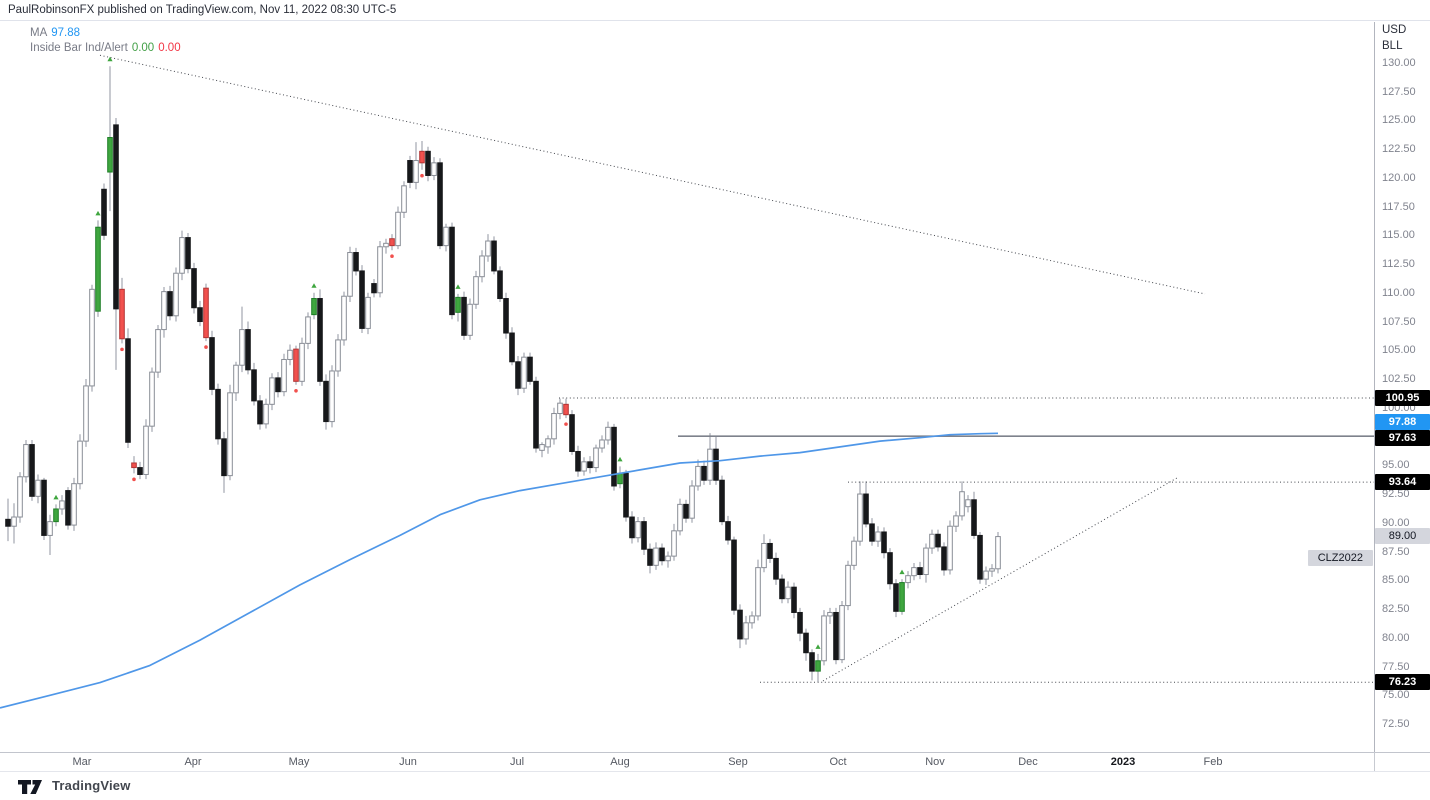 This screenshot has width=1430, height=800. I want to click on price-tick: 112.50, so click(1398, 264).